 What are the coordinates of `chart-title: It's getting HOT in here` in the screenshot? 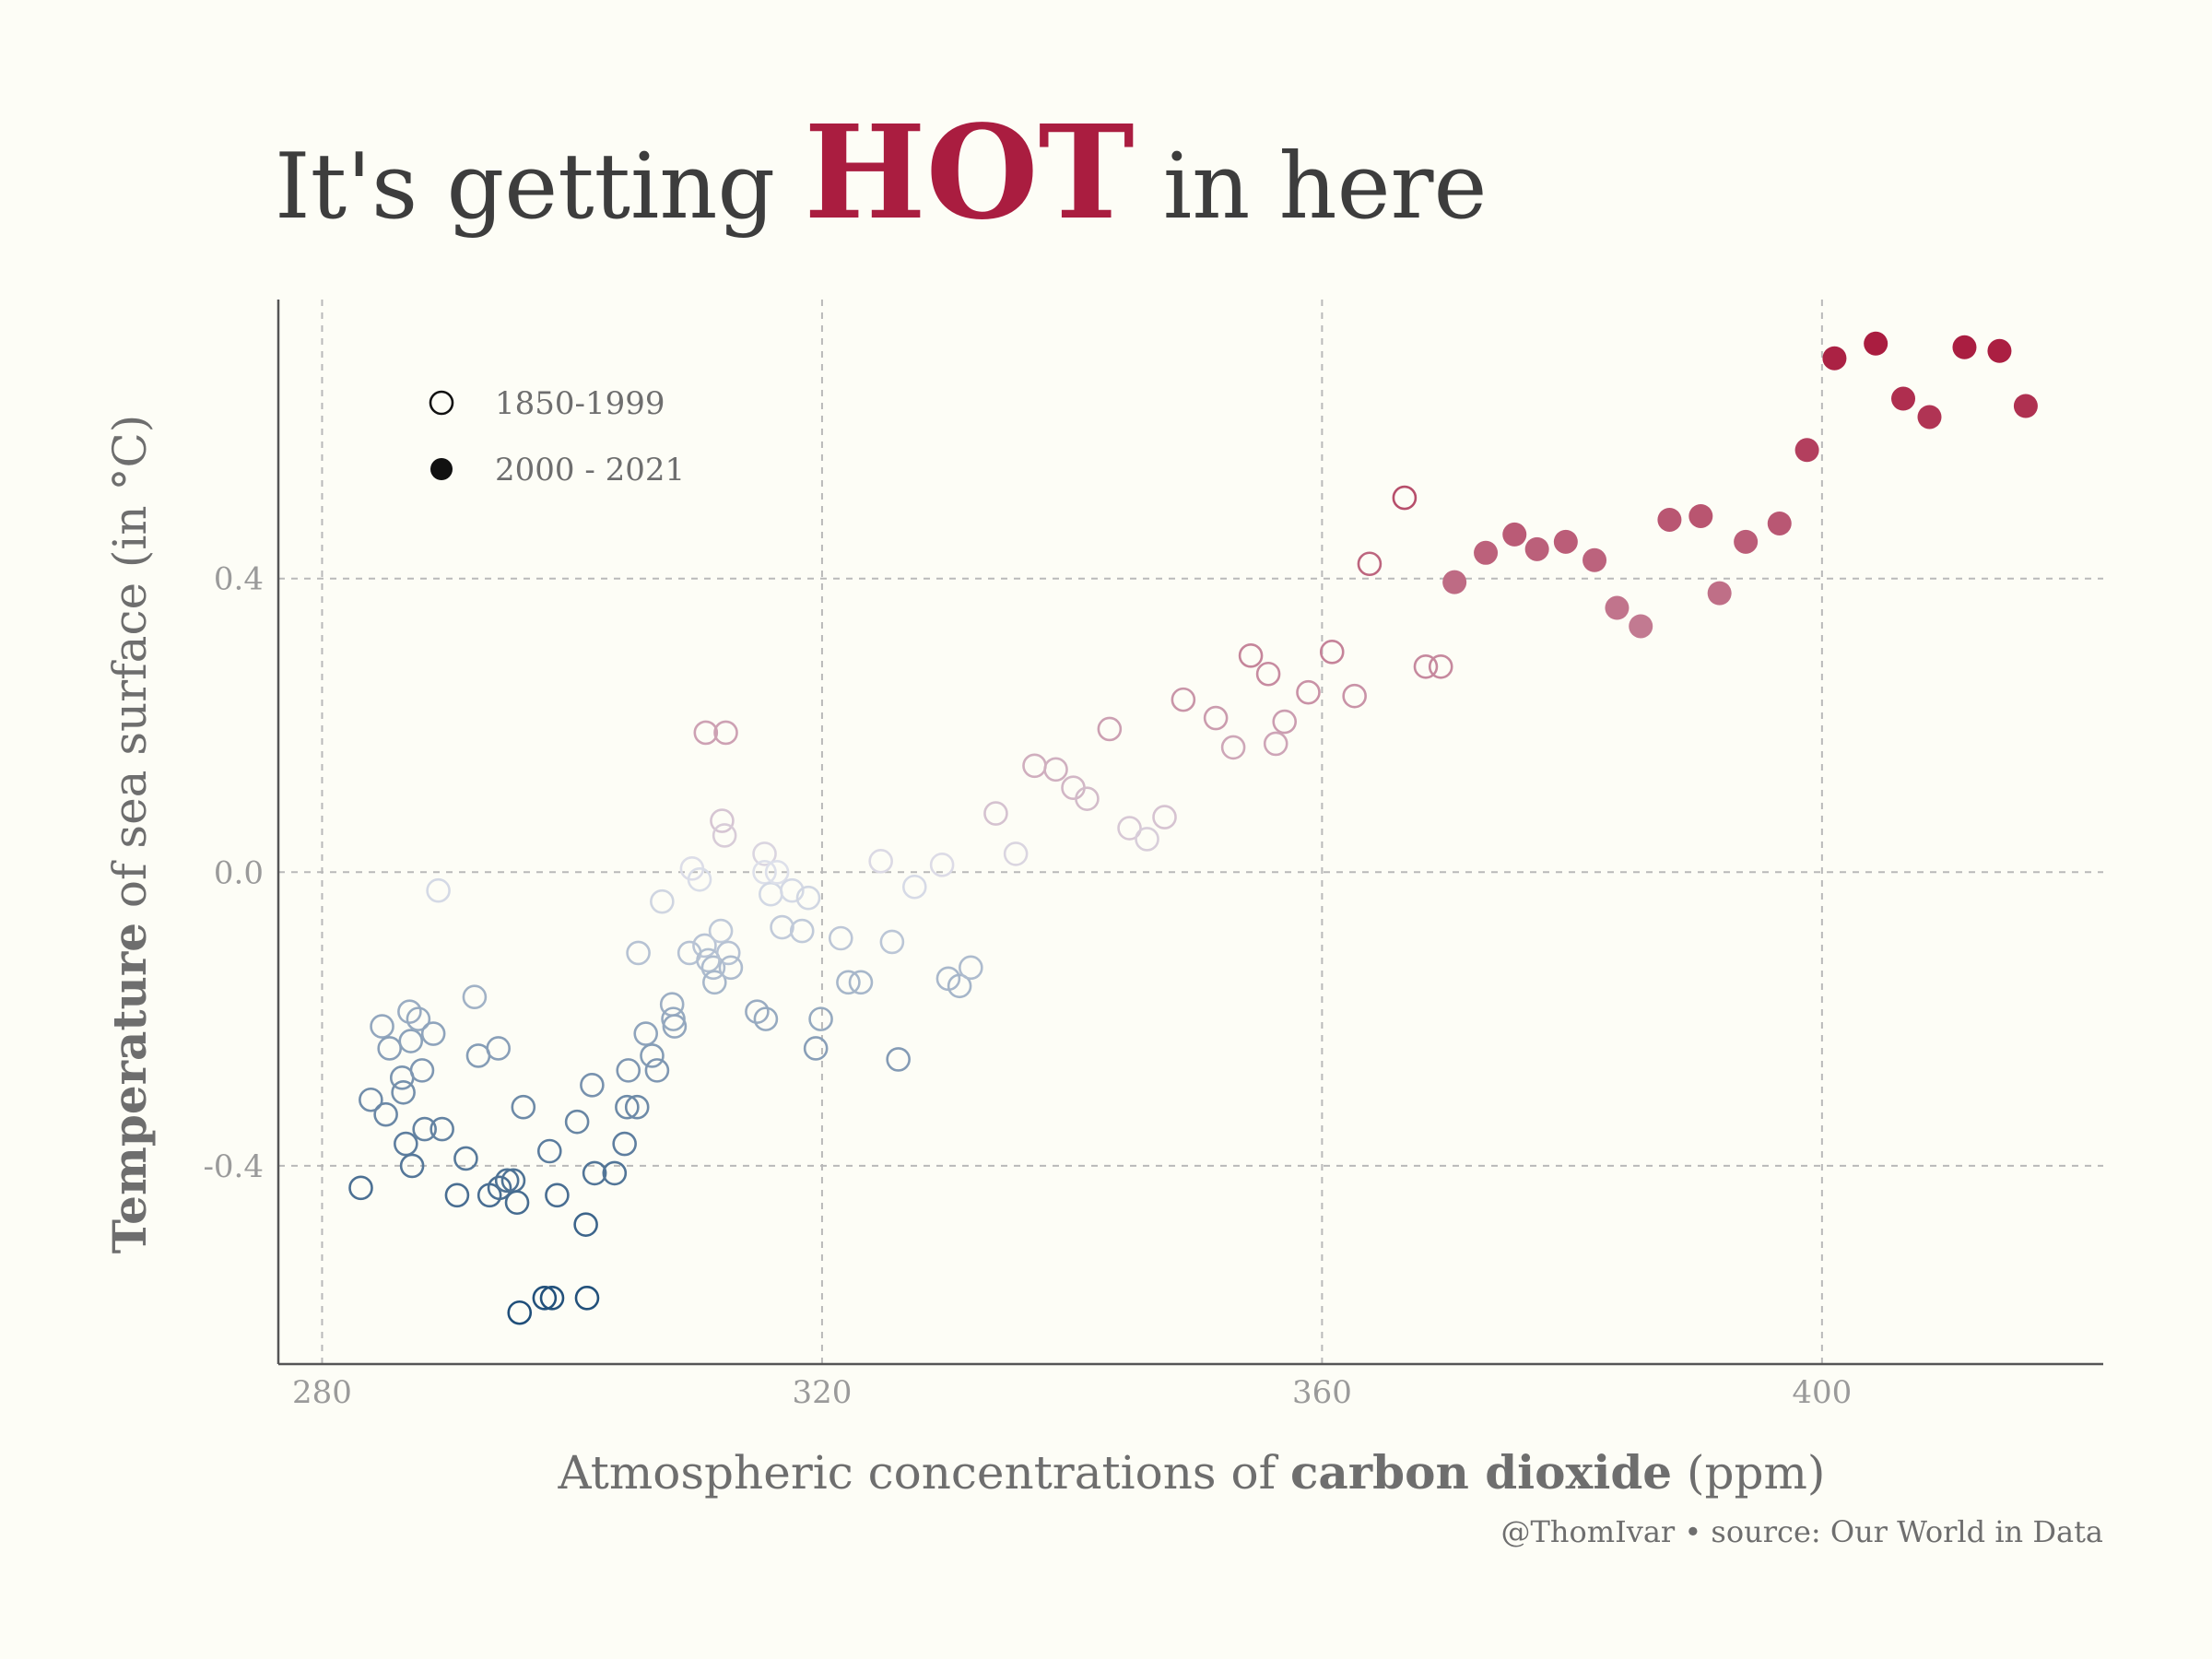 It's located at (881, 173).